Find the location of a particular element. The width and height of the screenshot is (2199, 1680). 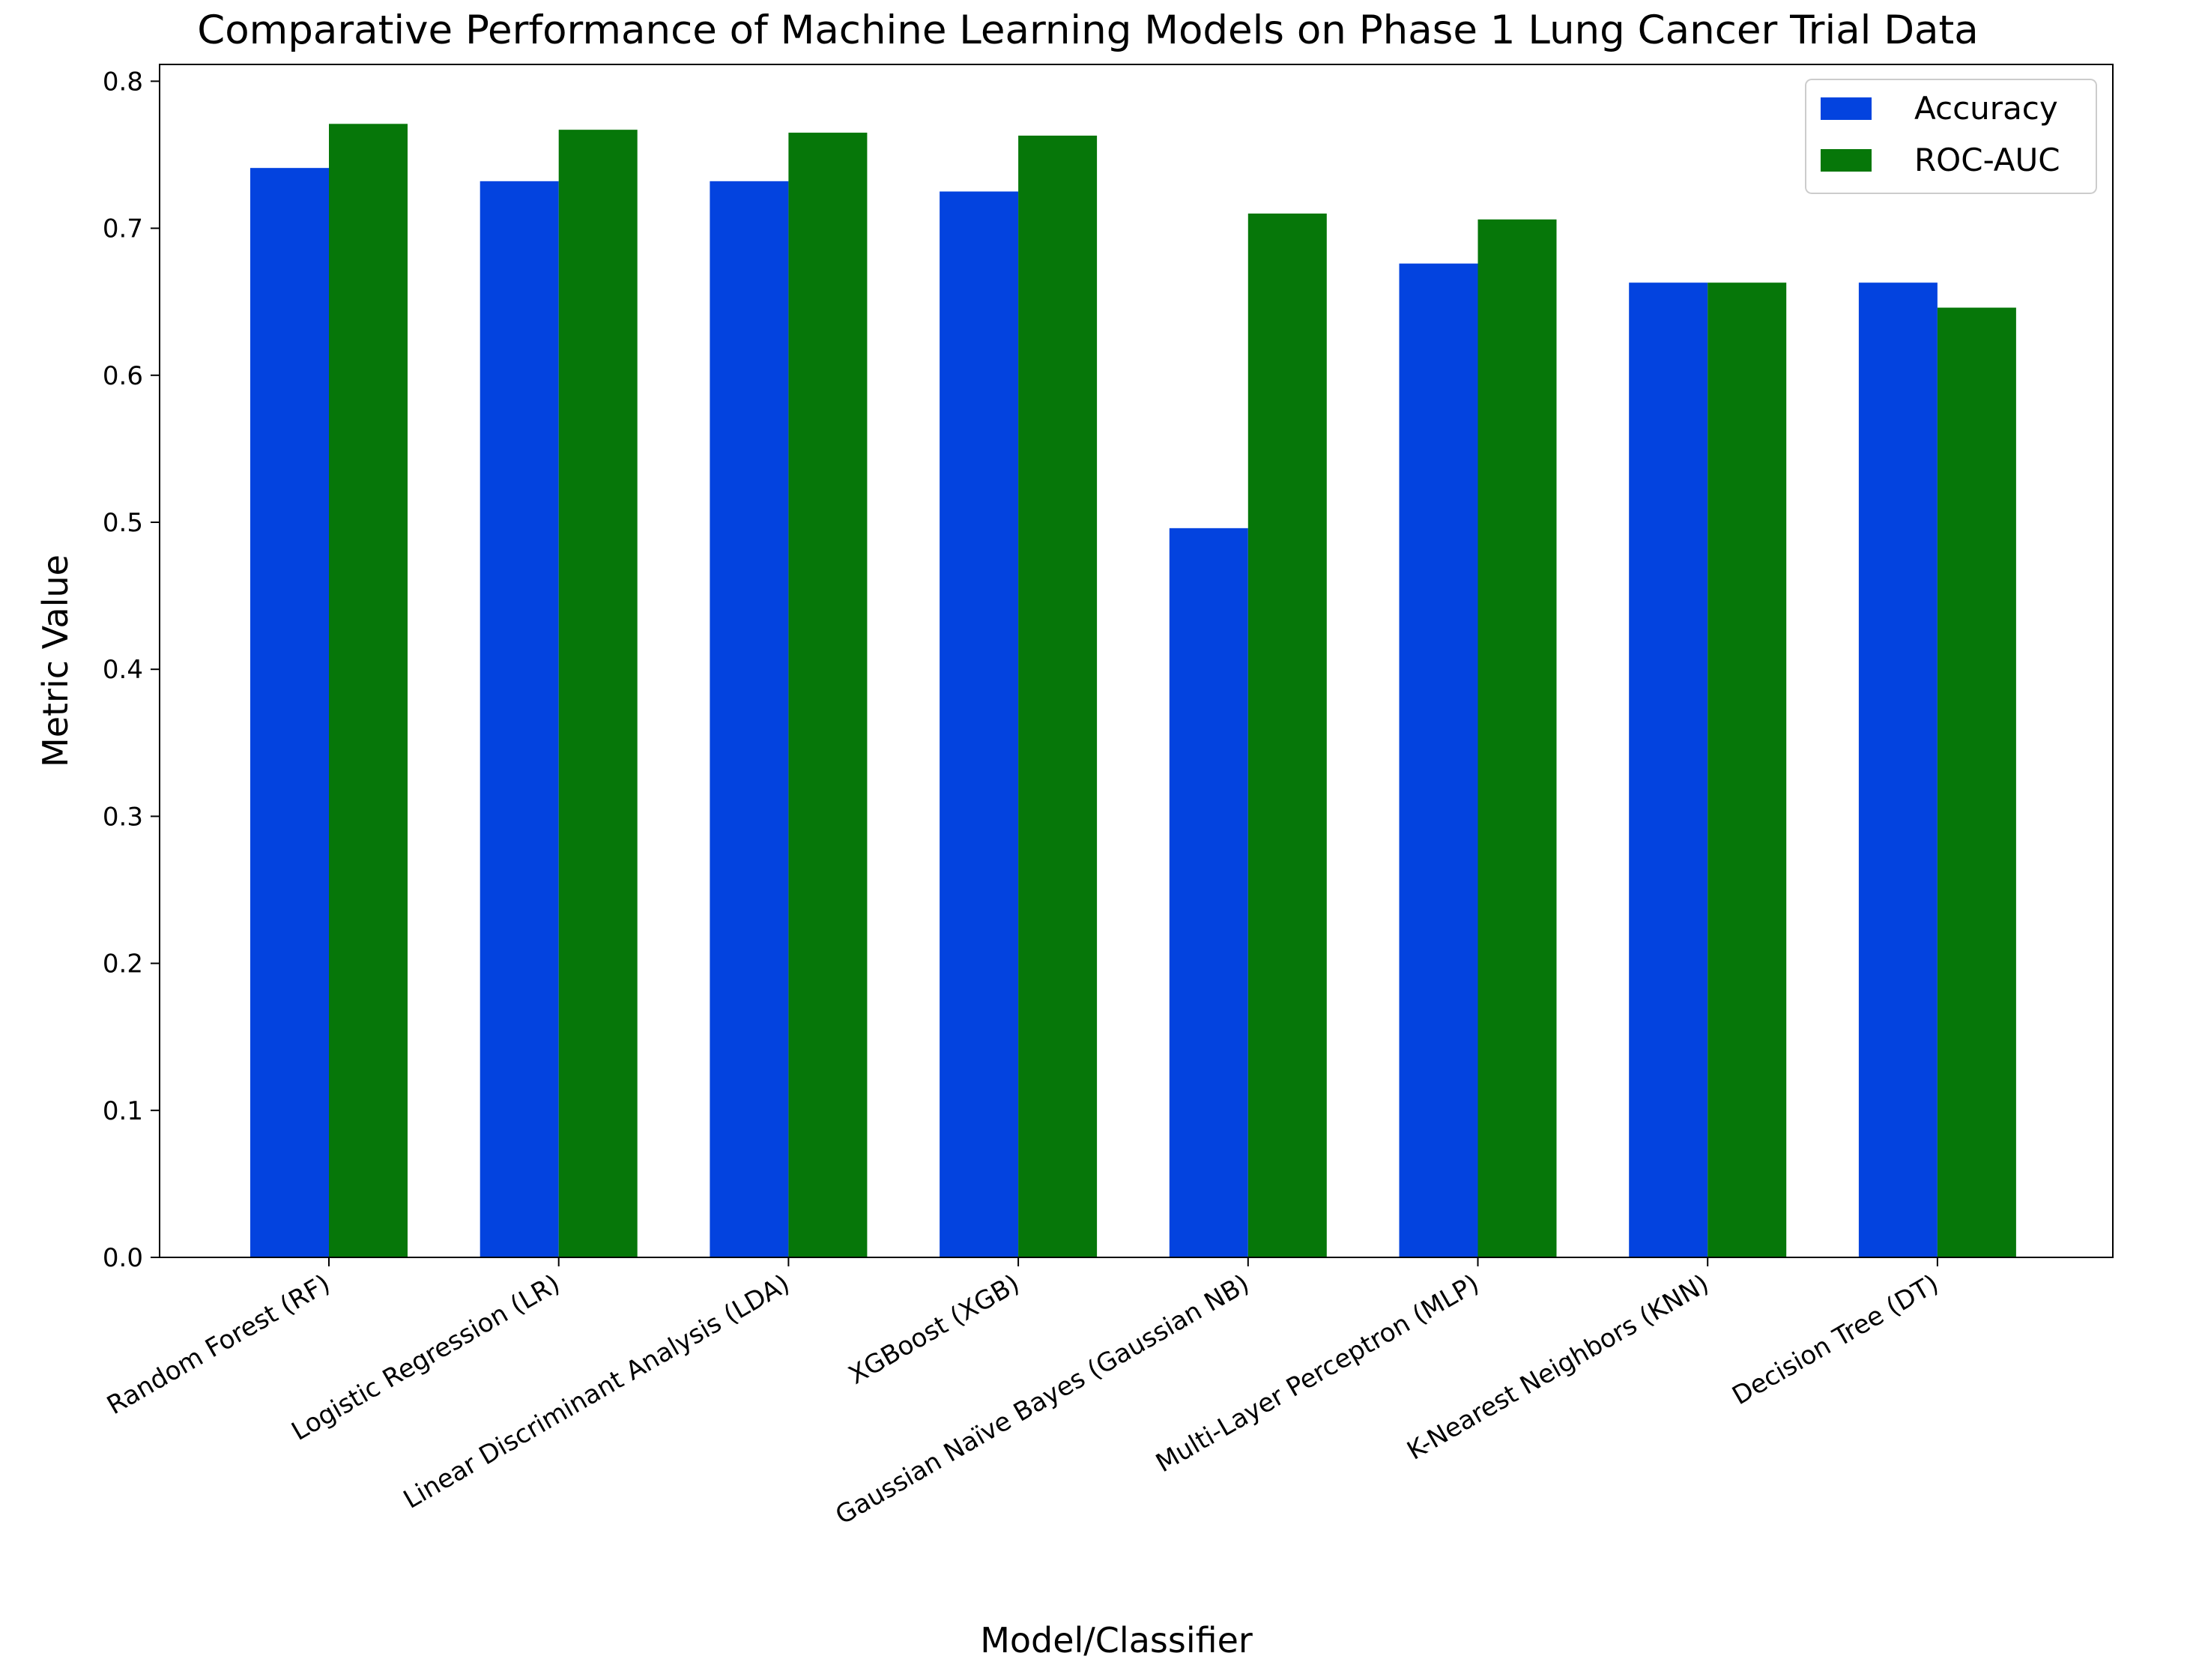

y-tick-label: 0.6 is located at coordinates (123, 376).